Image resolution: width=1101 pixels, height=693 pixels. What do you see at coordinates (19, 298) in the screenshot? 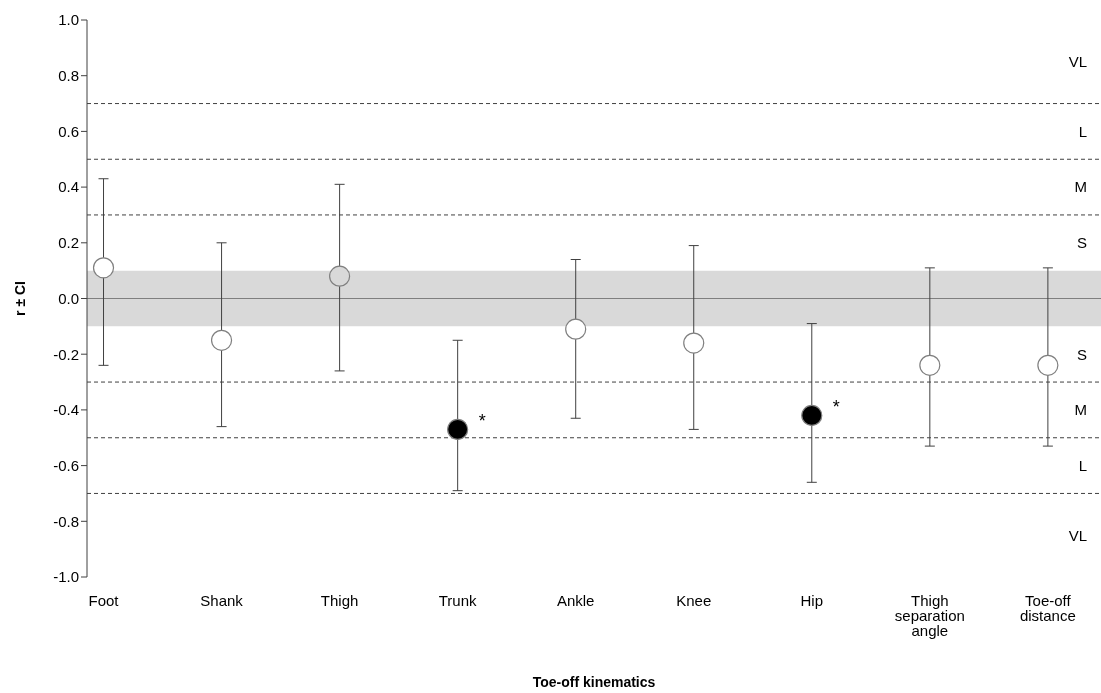
I see `y-axis-title: r ± CI` at bounding box center [19, 298].